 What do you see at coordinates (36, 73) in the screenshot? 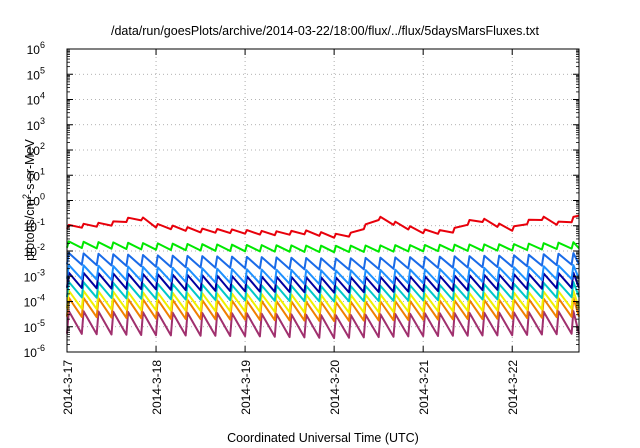
I see `y-tick-label: 10⁵` at bounding box center [36, 73].